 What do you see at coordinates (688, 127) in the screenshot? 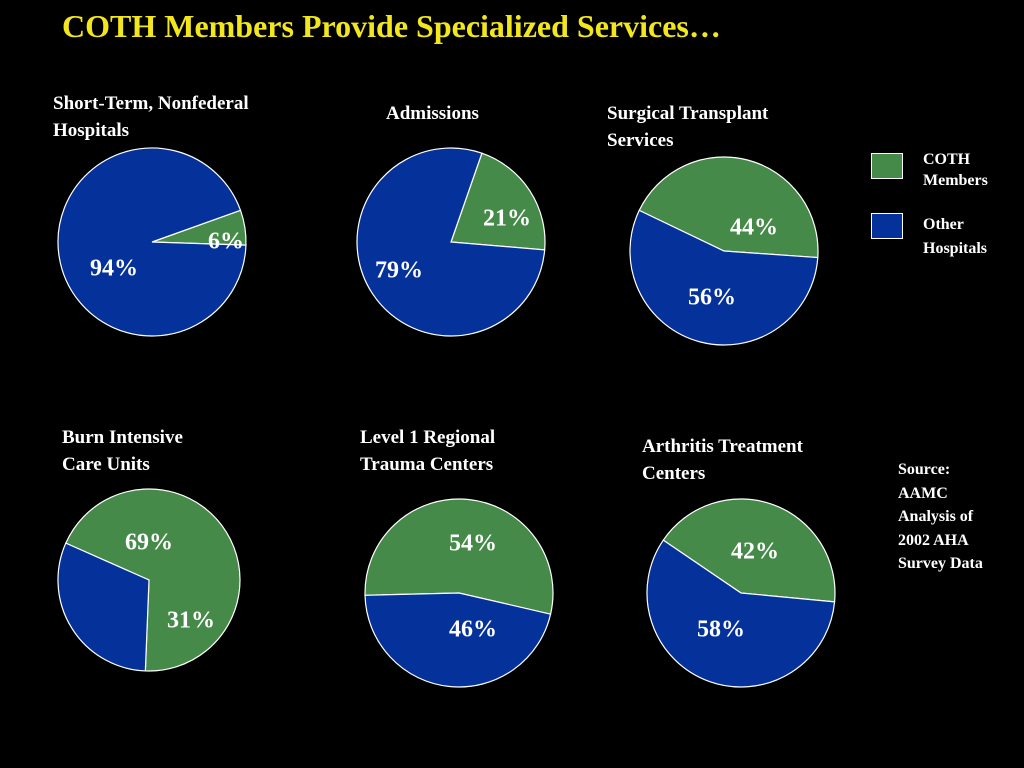
I see `chart-title-transplant: Surgical Transplant Services` at bounding box center [688, 127].